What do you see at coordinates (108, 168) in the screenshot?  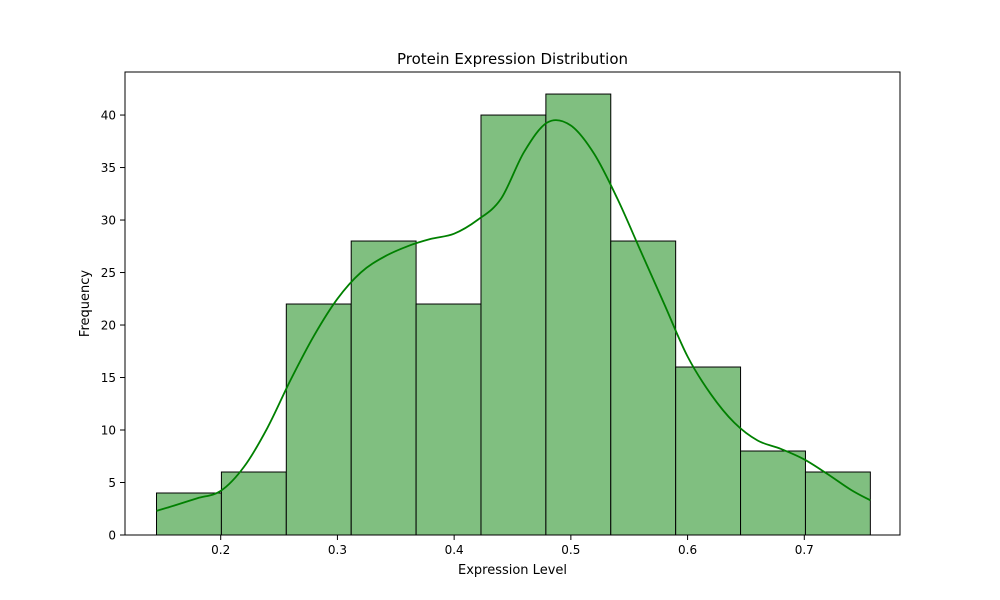 I see `y-tick-label: 35` at bounding box center [108, 168].